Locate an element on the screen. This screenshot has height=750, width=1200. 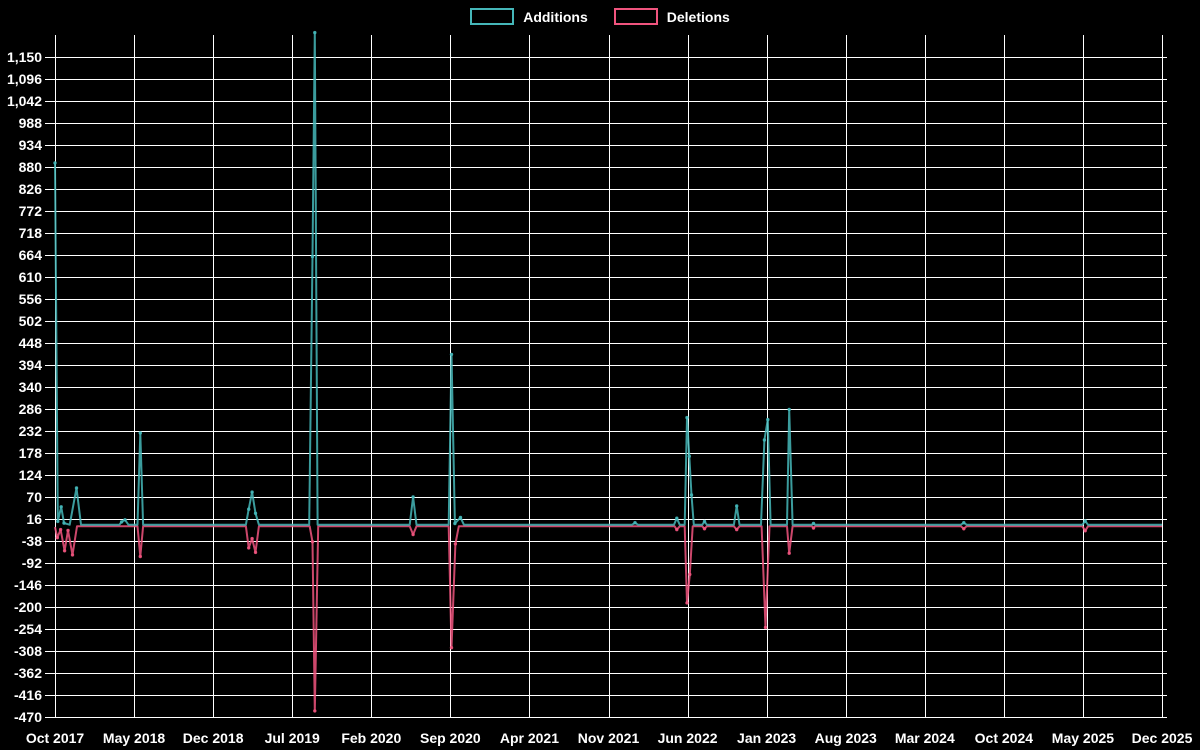
svg-text: -92 is located at coordinates (32, 563).